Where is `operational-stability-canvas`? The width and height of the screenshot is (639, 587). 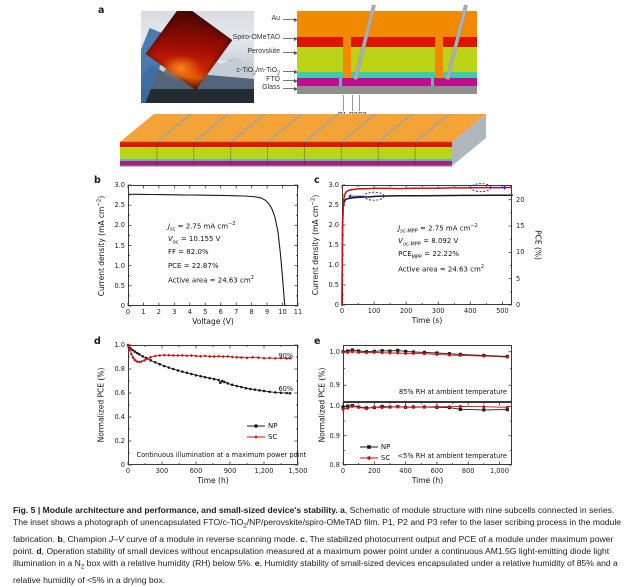
operational-stability-canvas is located at coordinates (212, 404).